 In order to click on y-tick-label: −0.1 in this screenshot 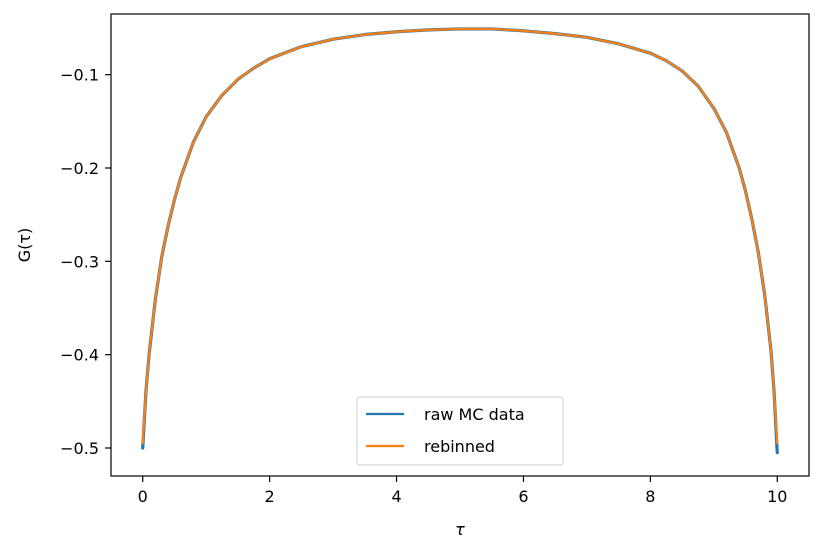, I will do `click(79, 75)`.